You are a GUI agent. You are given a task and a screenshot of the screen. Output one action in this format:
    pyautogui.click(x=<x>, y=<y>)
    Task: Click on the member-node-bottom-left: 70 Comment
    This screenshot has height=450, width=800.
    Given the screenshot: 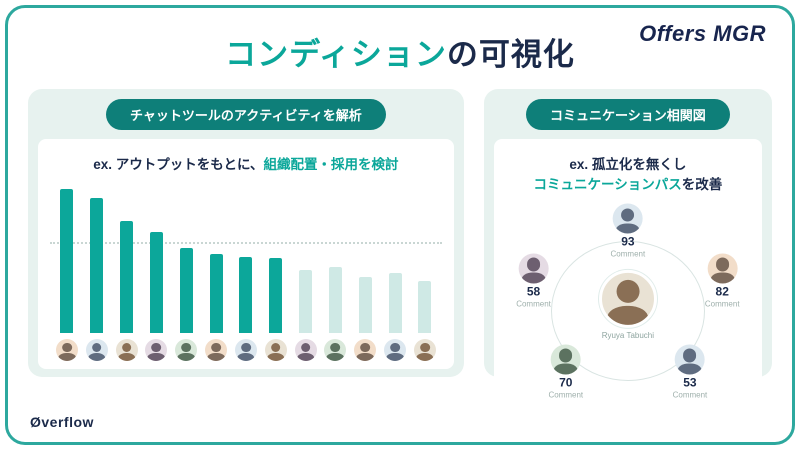 What is the action you would take?
    pyautogui.click(x=565, y=371)
    